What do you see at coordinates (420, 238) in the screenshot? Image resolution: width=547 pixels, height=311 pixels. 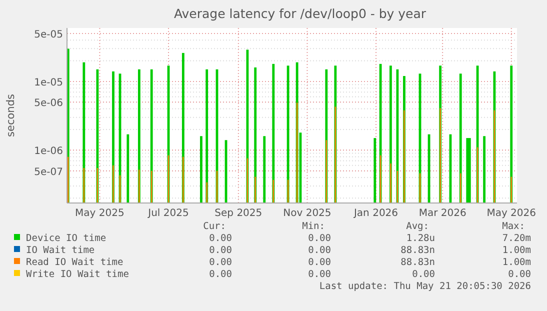 I see `text: 1.28u` at bounding box center [420, 238].